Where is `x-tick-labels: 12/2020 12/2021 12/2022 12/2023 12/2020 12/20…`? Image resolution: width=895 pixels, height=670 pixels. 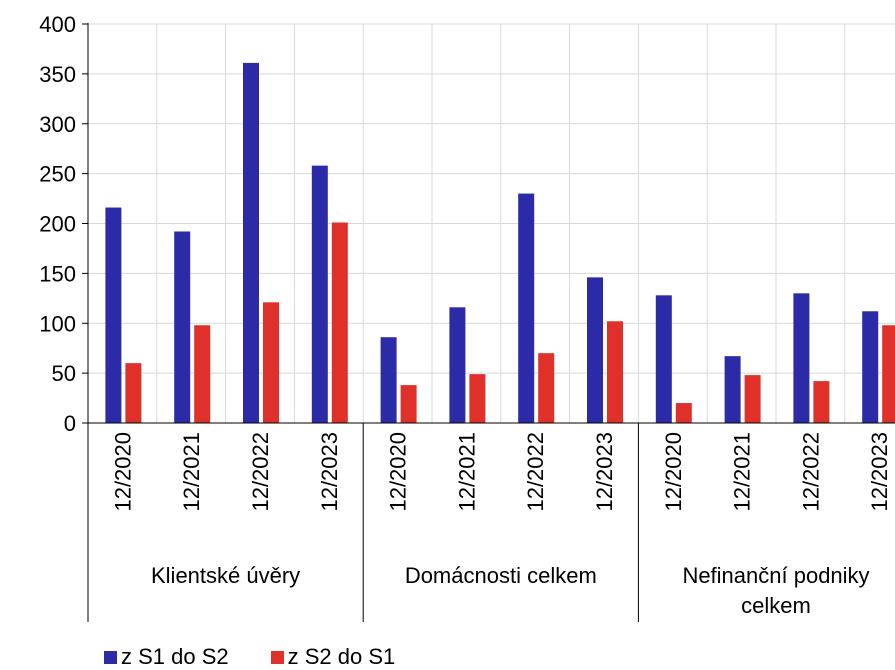 x-tick-labels: 12/2020 12/2021 12/2022 12/2023 12/2020 12/20… is located at coordinates (501, 472).